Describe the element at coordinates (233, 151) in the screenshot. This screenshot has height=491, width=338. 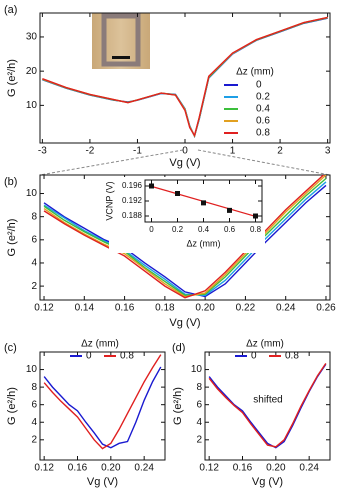
I see `x-tick-label: 1` at that location.